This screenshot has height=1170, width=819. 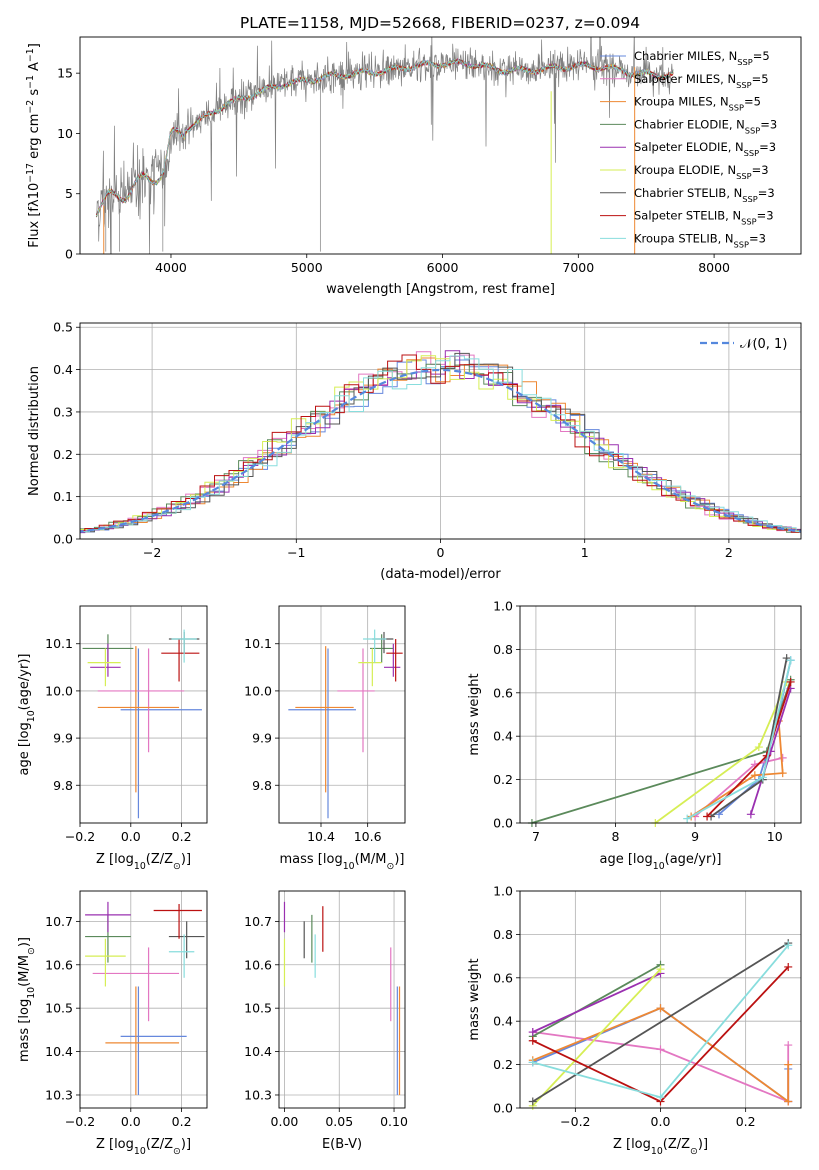 What do you see at coordinates (394, 1121) in the screenshot?
I see `mass-vs-ebv-xtick-label: 0.10` at bounding box center [394, 1121].